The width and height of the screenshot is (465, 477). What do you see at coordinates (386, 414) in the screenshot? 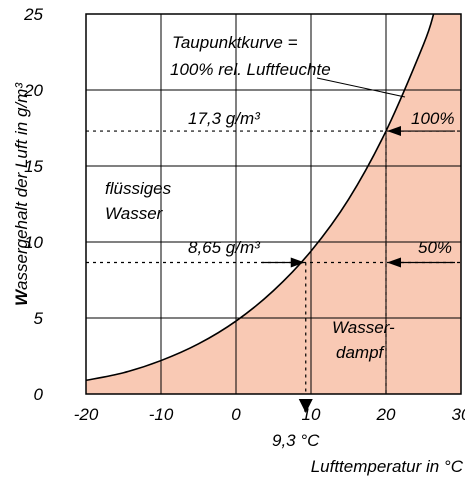
I see `x-tick-label: 20` at bounding box center [386, 414].